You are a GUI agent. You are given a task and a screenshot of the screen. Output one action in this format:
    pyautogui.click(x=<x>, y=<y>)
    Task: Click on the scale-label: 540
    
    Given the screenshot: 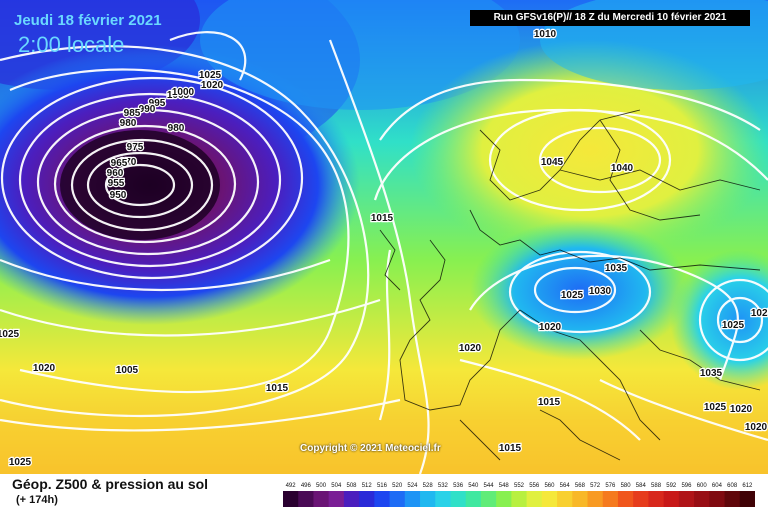 What is the action you would take?
    pyautogui.click(x=473, y=486)
    